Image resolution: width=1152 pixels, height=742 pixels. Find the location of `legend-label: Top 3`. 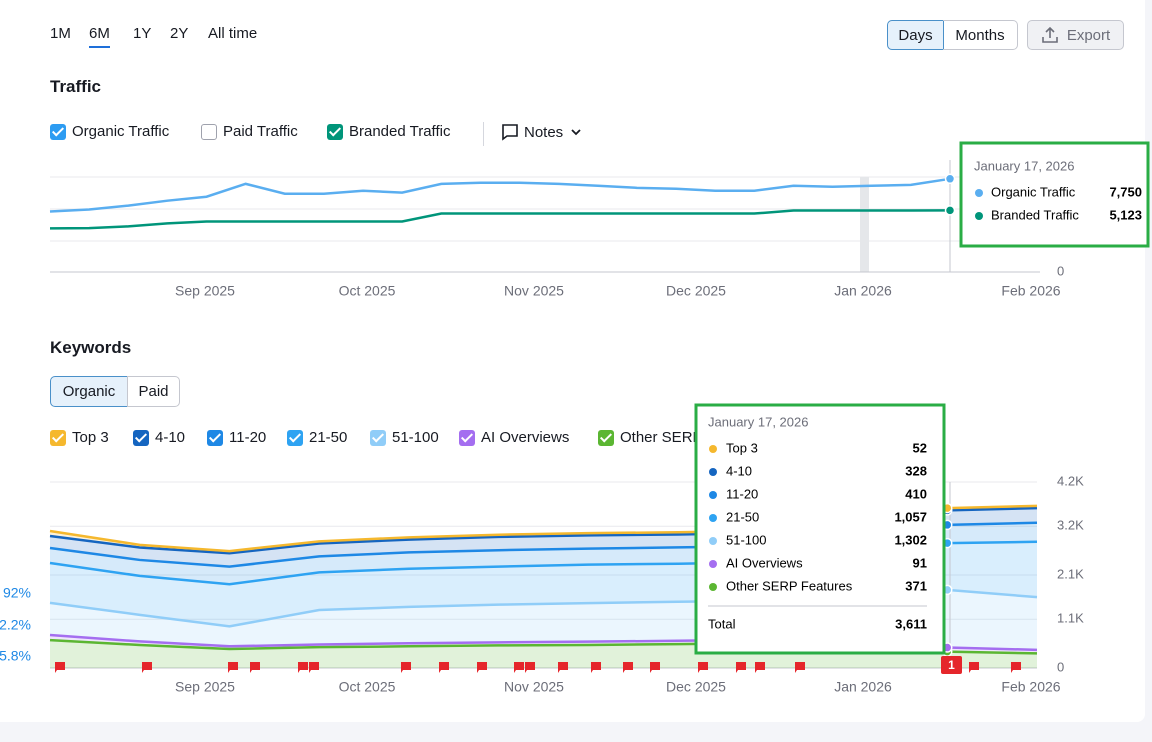

legend-label: Top 3 is located at coordinates (90, 437).